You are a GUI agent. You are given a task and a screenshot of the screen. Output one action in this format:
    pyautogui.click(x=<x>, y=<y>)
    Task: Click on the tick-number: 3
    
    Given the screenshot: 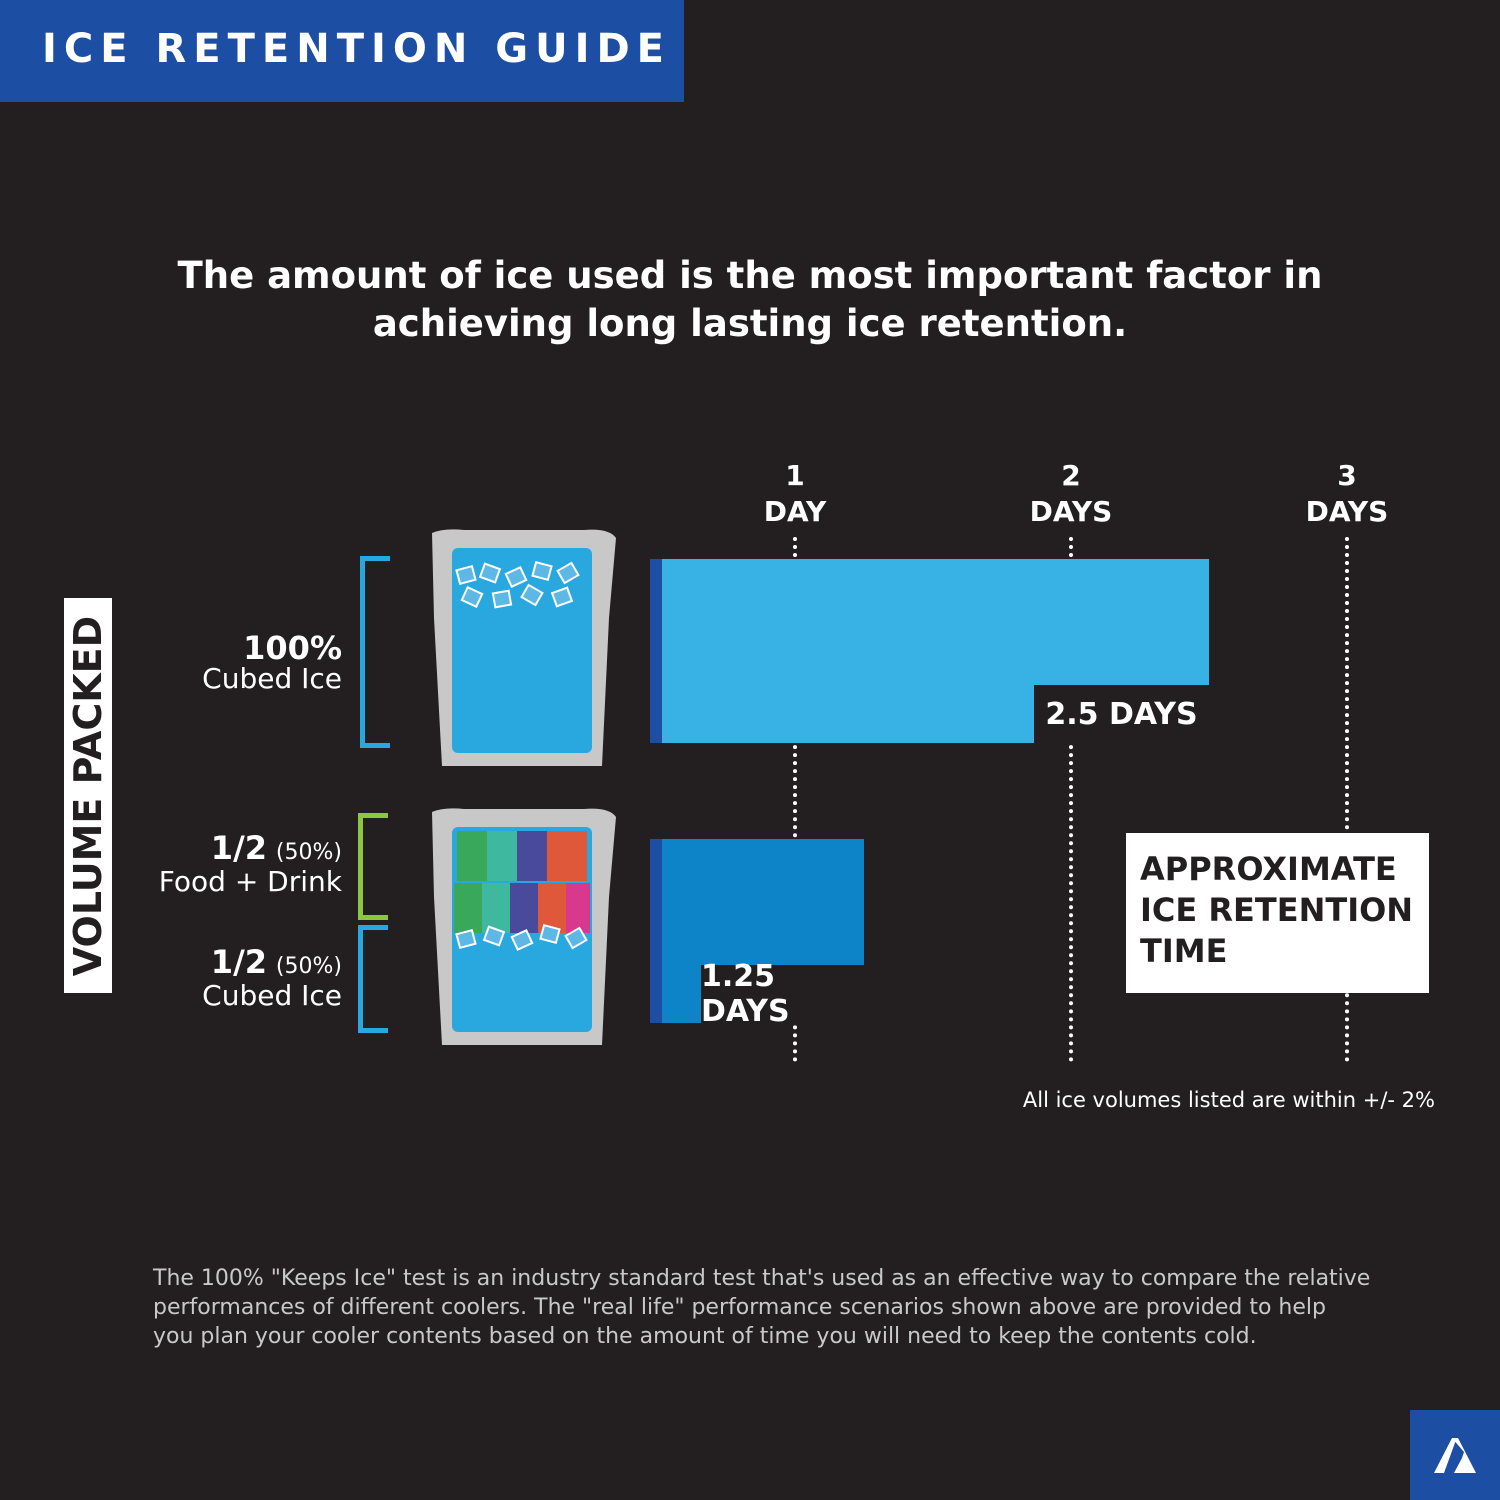 What is the action you would take?
    pyautogui.click(x=1347, y=475)
    